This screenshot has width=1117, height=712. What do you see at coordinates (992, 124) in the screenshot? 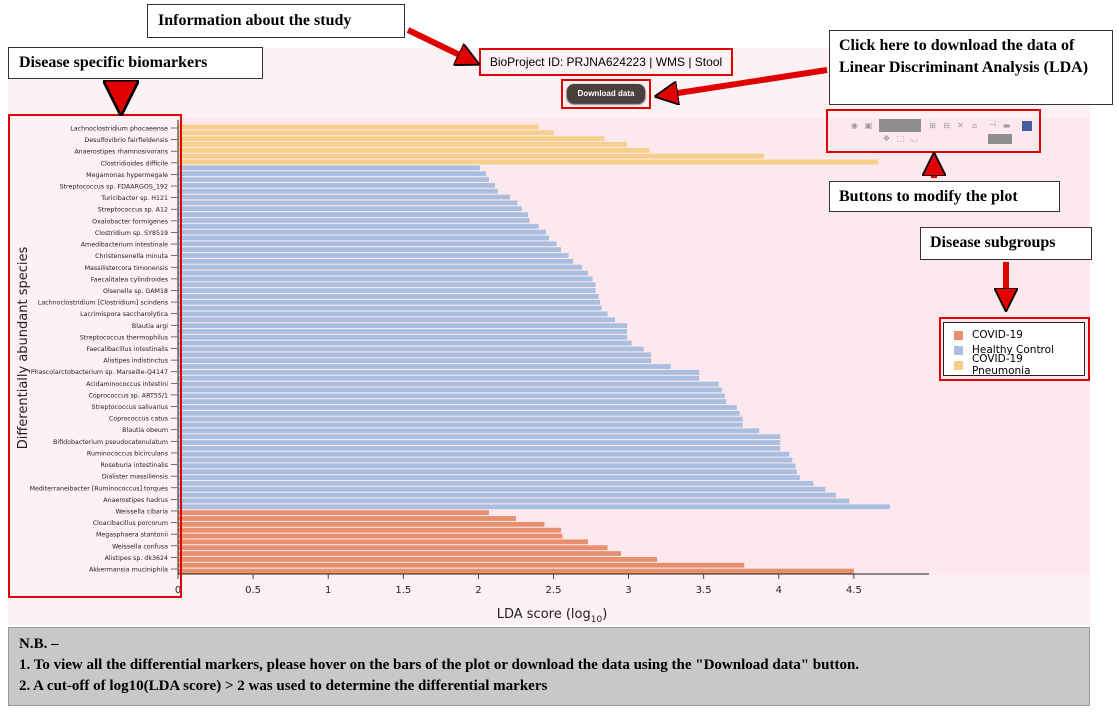
I see `spike-icon: ⊣` at bounding box center [992, 124].